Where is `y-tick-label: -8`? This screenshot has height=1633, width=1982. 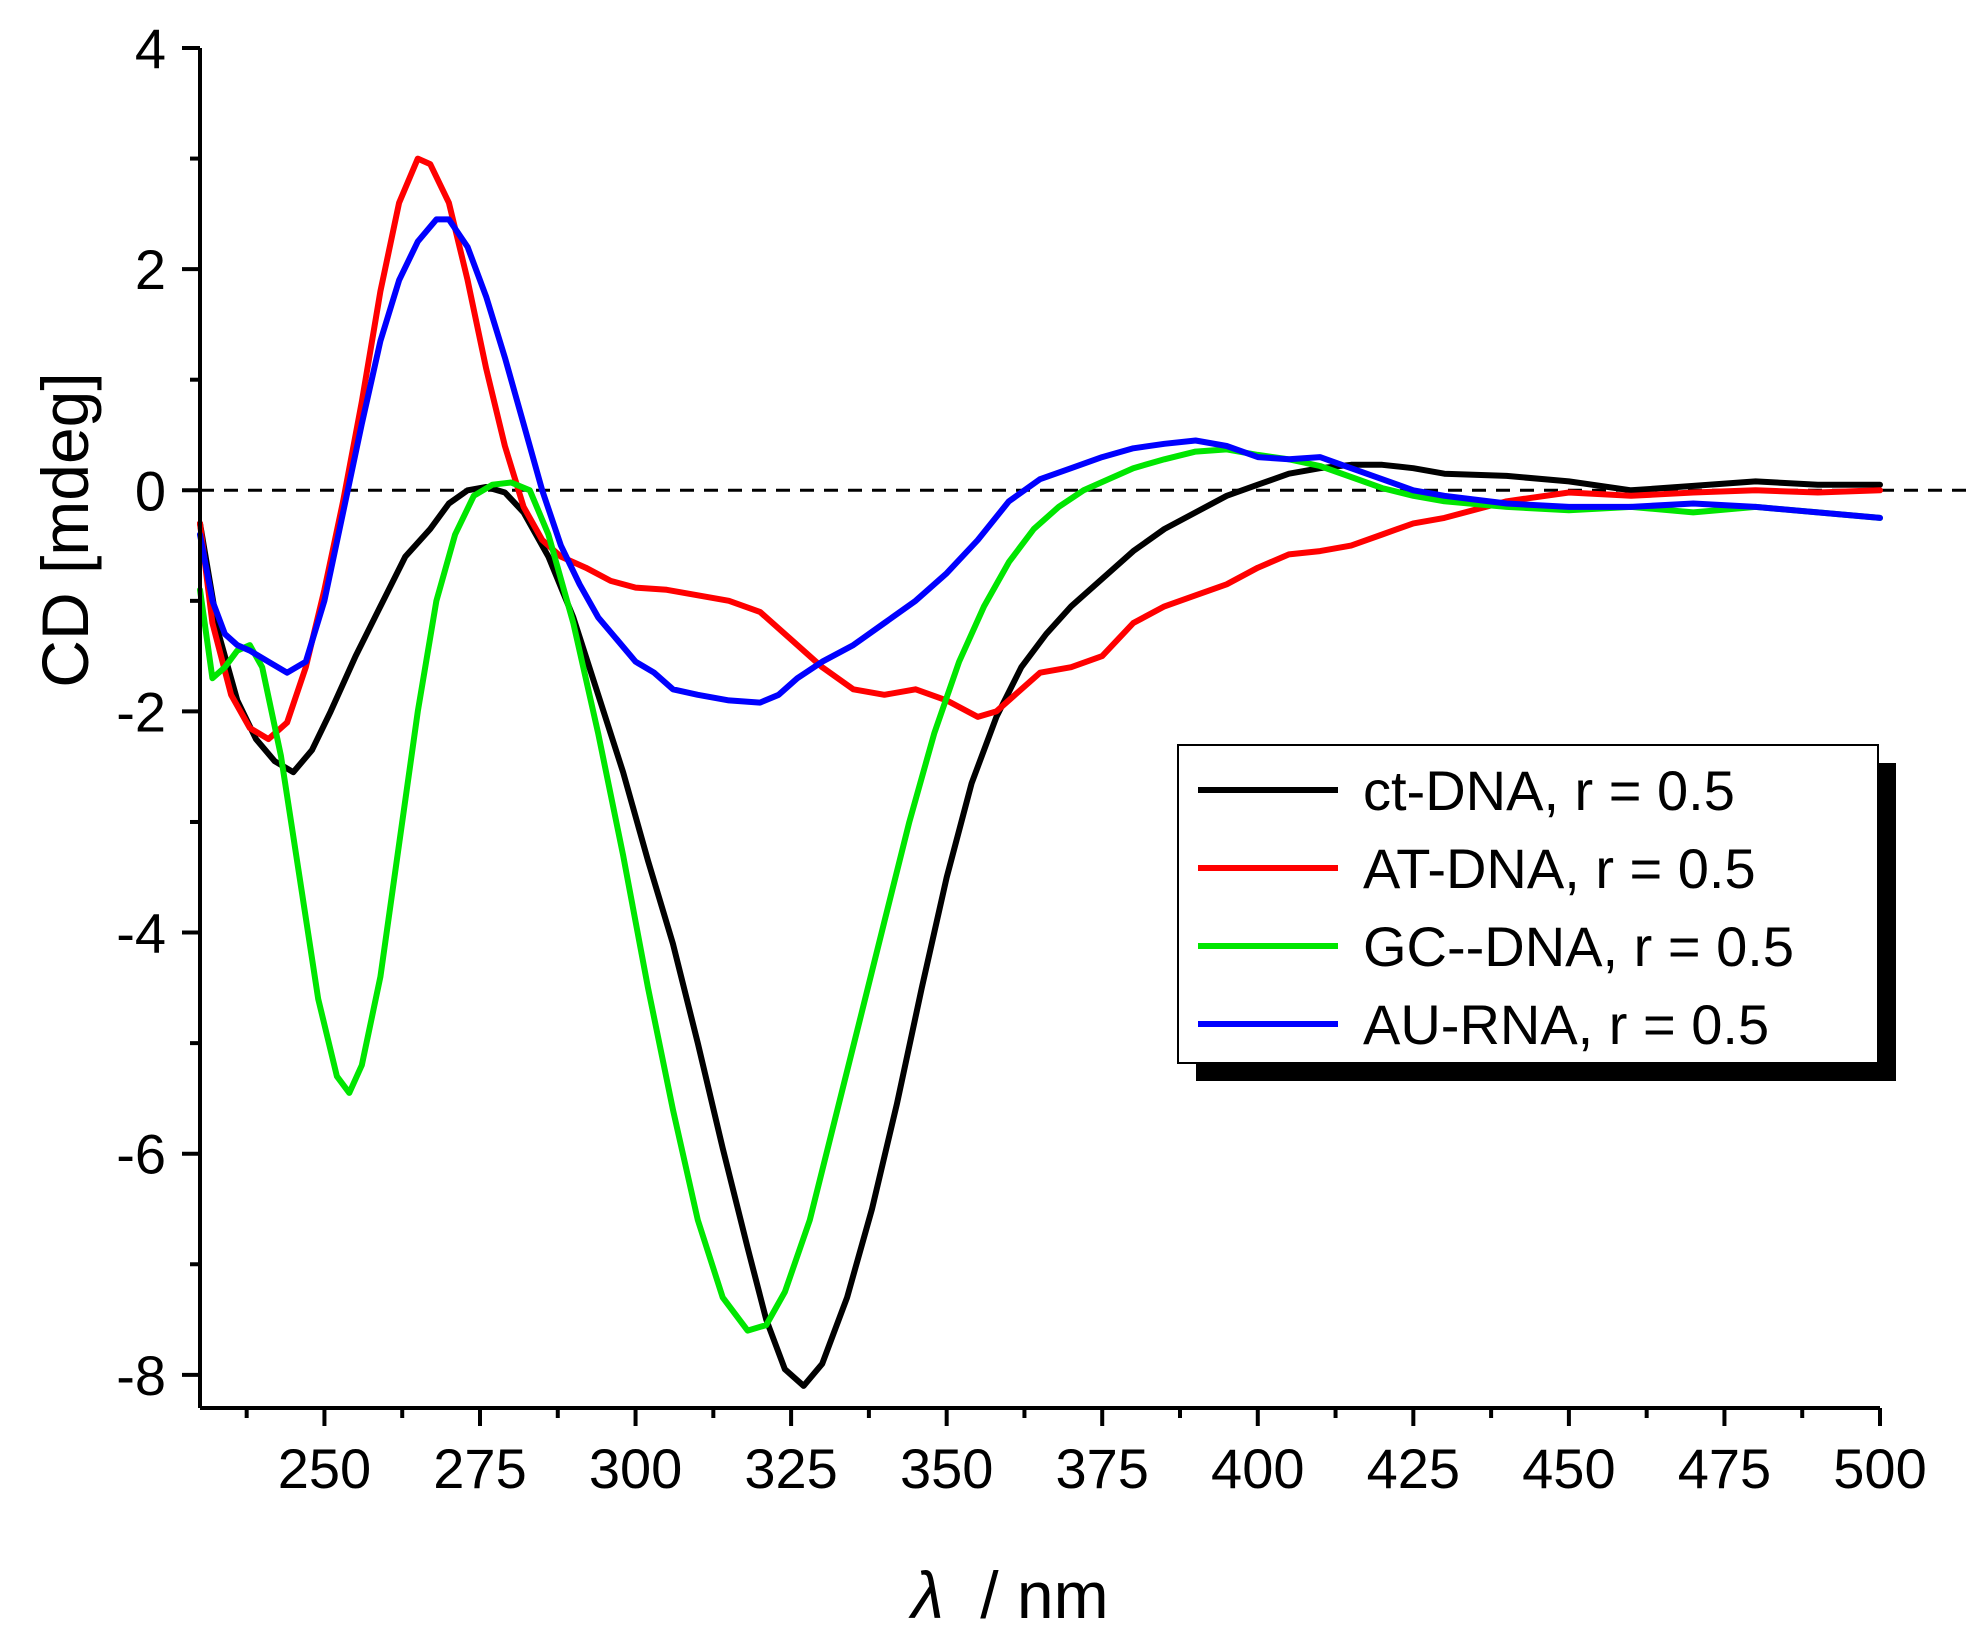
y-tick-label: -8 is located at coordinates (141, 1375).